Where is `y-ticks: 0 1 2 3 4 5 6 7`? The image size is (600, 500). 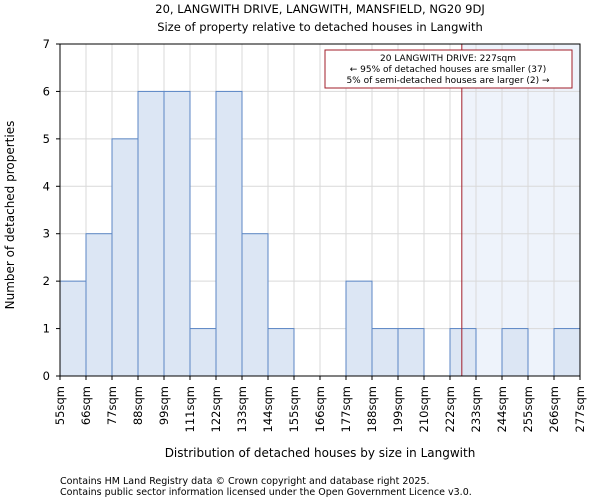 y-ticks: 0 1 2 3 4 5 6 7 is located at coordinates (51, 210).